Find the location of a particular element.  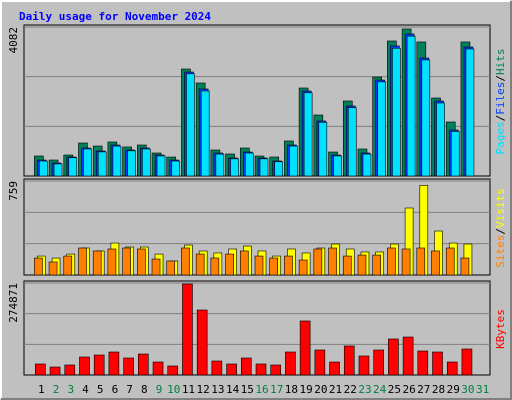

x-tick-label: 20 is located at coordinates (320, 389).